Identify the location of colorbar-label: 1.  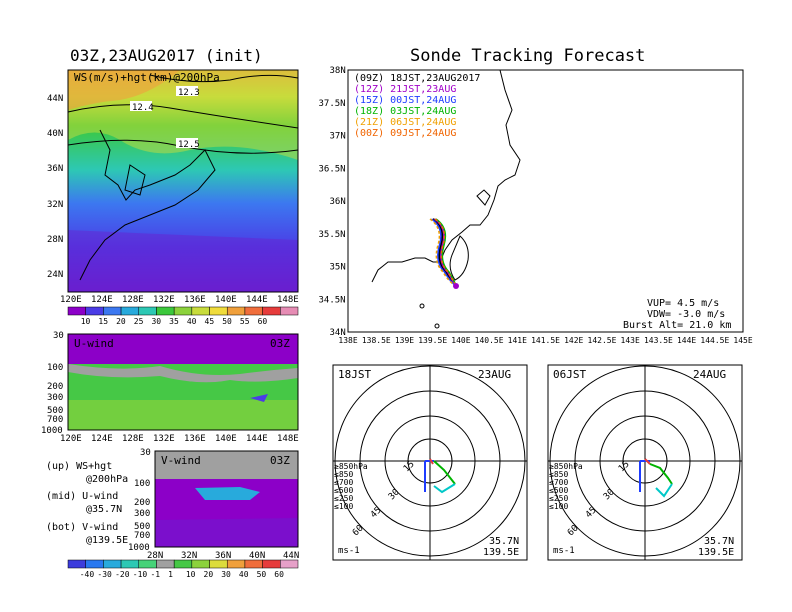
(170, 574).